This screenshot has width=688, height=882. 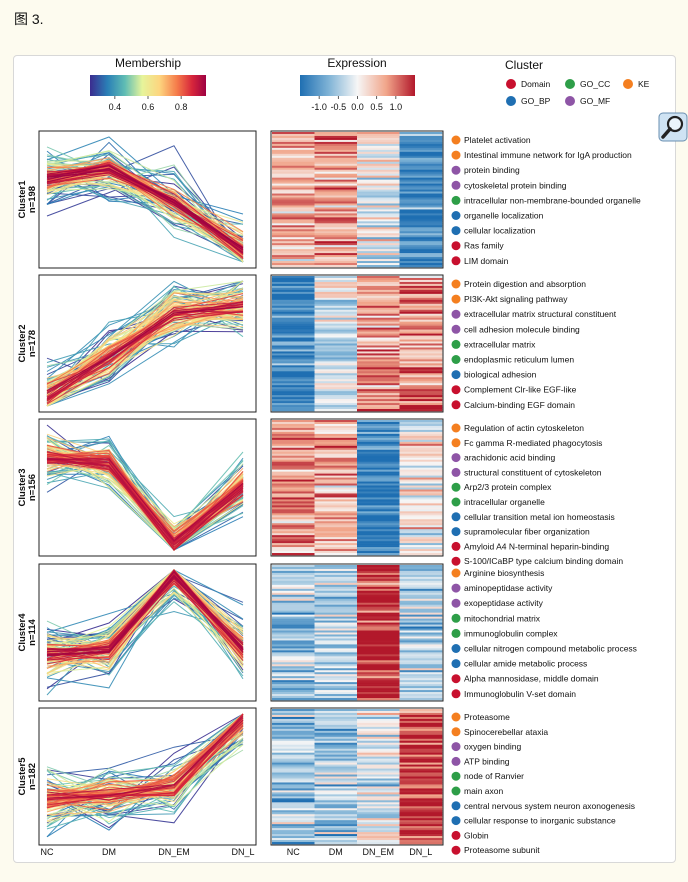 What do you see at coordinates (32, 631) in the screenshot?
I see `cluster-count-label: n=114` at bounding box center [32, 631].